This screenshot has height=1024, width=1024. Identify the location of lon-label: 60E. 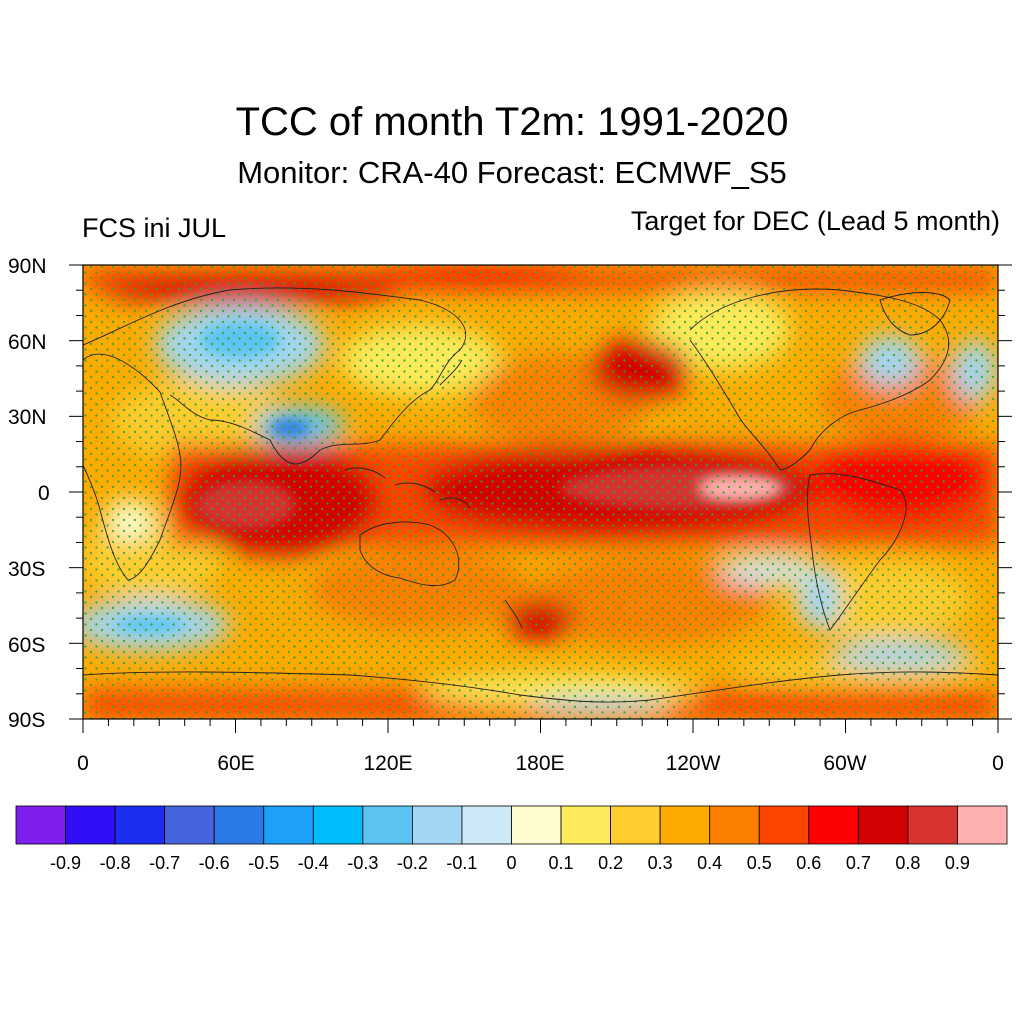
(236, 763).